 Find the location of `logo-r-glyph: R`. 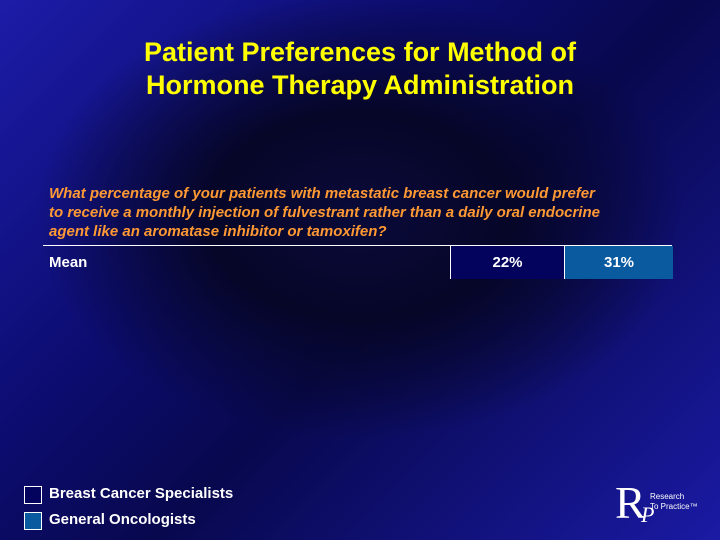

logo-r-glyph: R is located at coordinates (630, 502).